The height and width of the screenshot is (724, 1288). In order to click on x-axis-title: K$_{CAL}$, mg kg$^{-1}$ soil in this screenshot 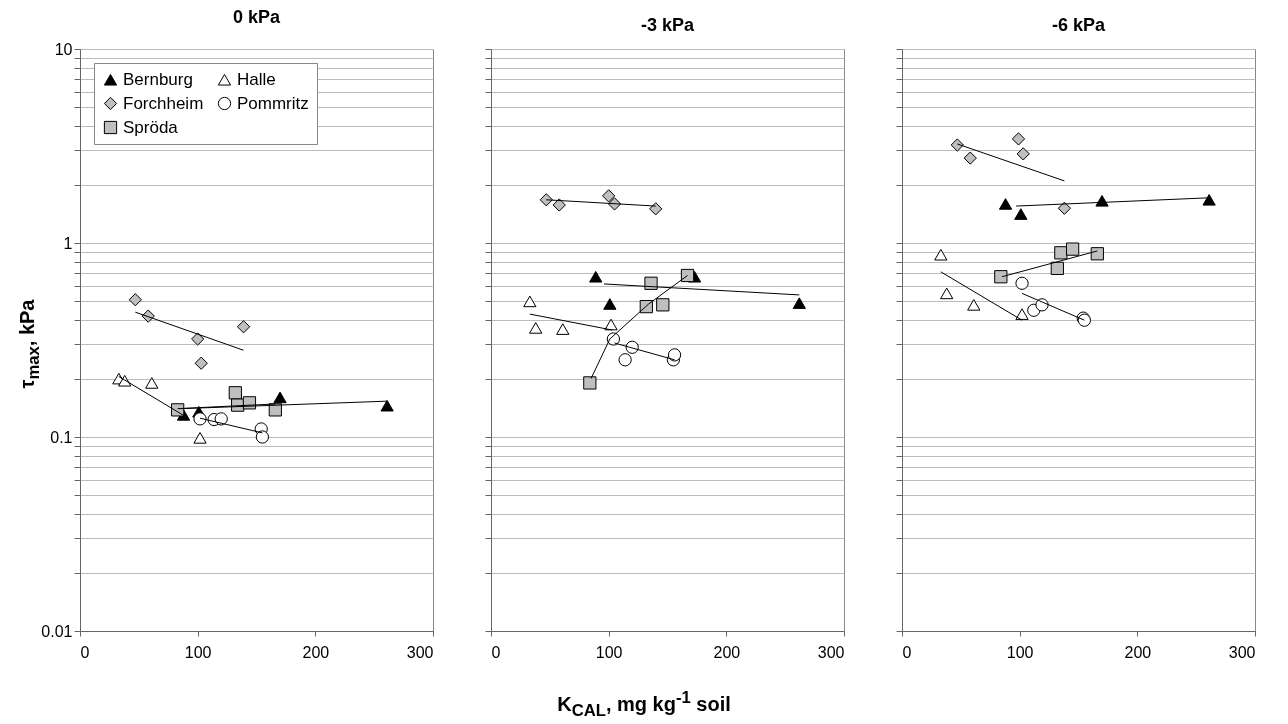, I will do `click(644, 704)`.